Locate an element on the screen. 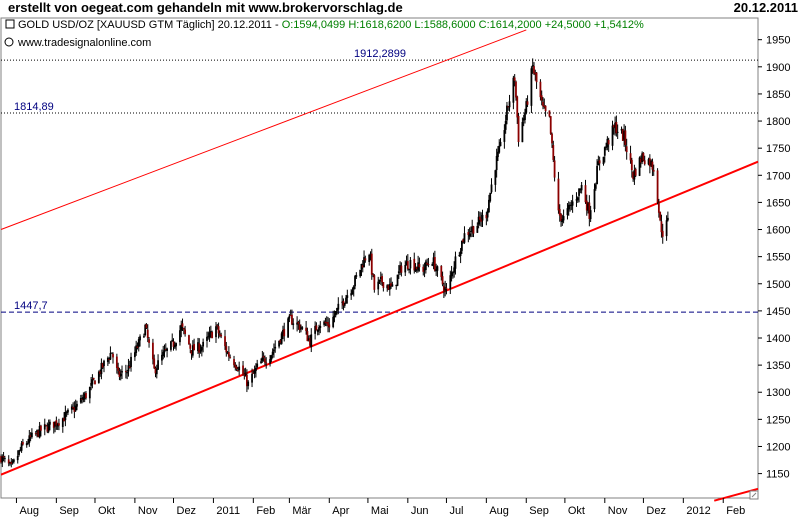 This screenshot has height=520, width=800. x-tick-label: Feb is located at coordinates (265, 511).